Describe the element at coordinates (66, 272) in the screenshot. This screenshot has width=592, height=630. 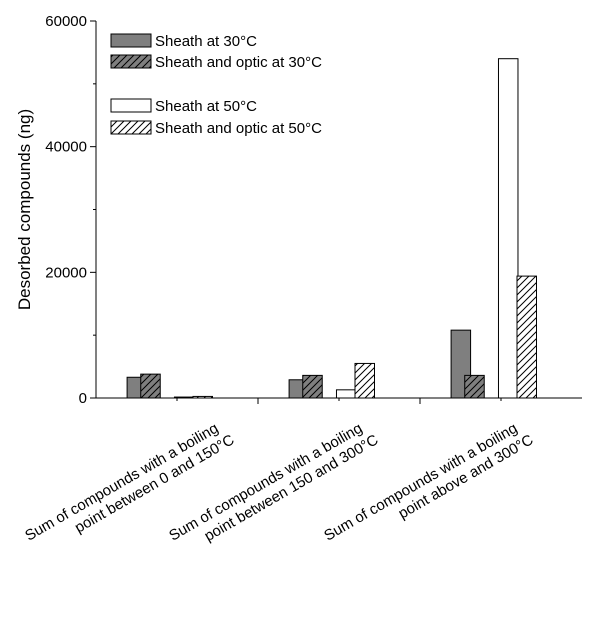
I see `y-tick-label: 20000` at that location.